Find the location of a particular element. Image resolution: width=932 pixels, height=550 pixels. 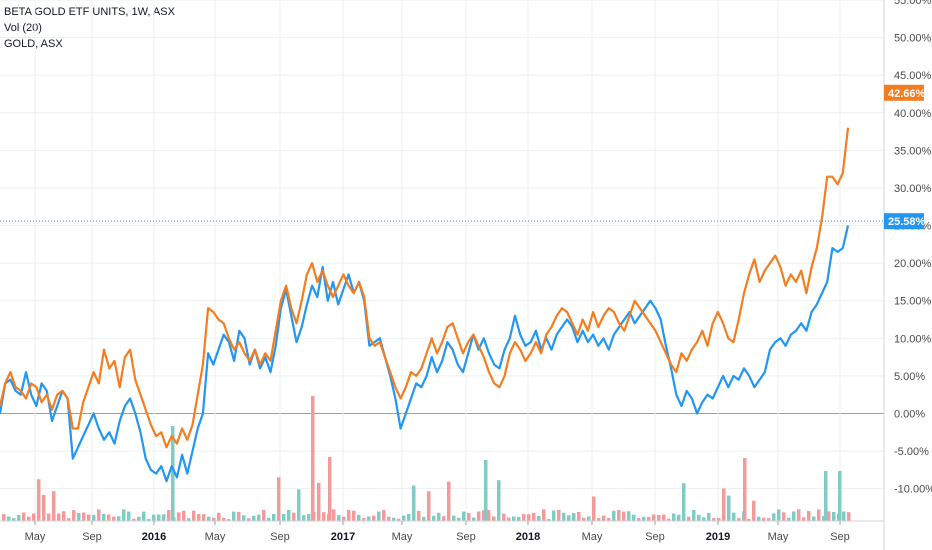

x-tick-label: 2018 is located at coordinates (528, 537).